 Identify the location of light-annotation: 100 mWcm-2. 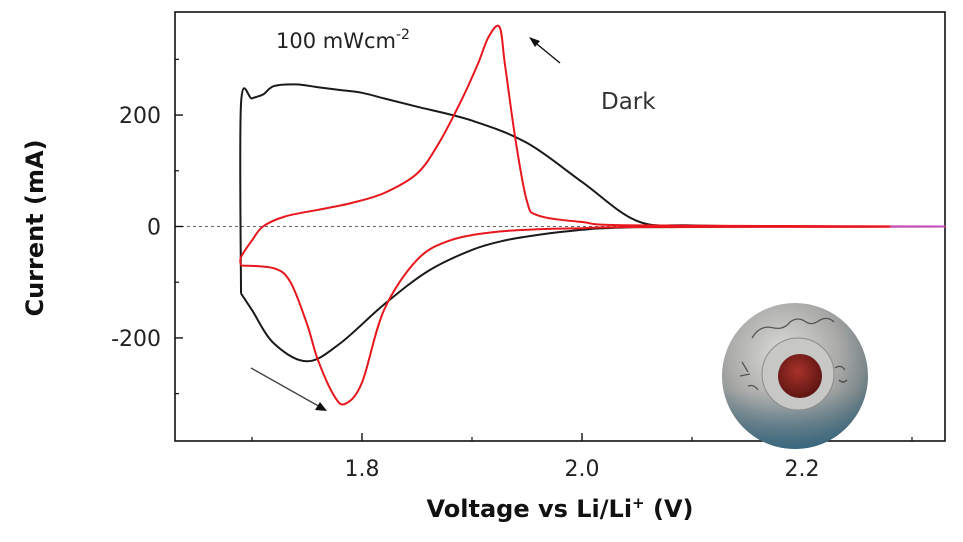
(343, 40).